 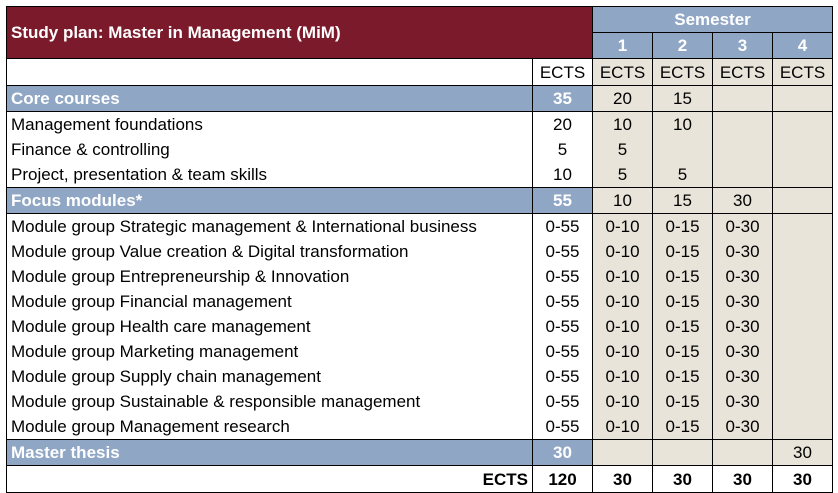 What do you see at coordinates (269, 427) in the screenshot?
I see `row-label: Module group Management research` at bounding box center [269, 427].